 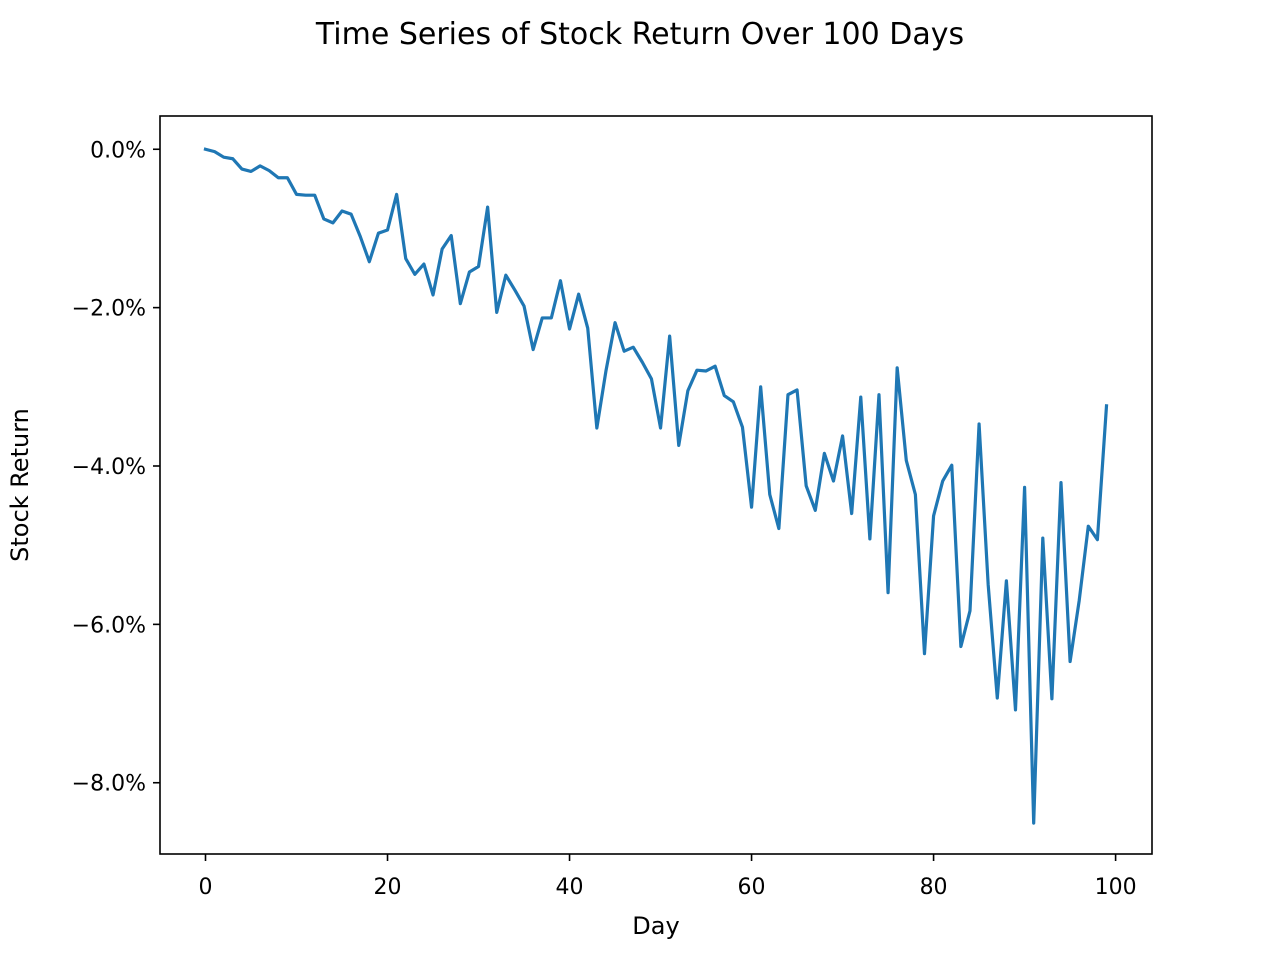 What do you see at coordinates (206, 887) in the screenshot?
I see `x-tick-label: 0` at bounding box center [206, 887].